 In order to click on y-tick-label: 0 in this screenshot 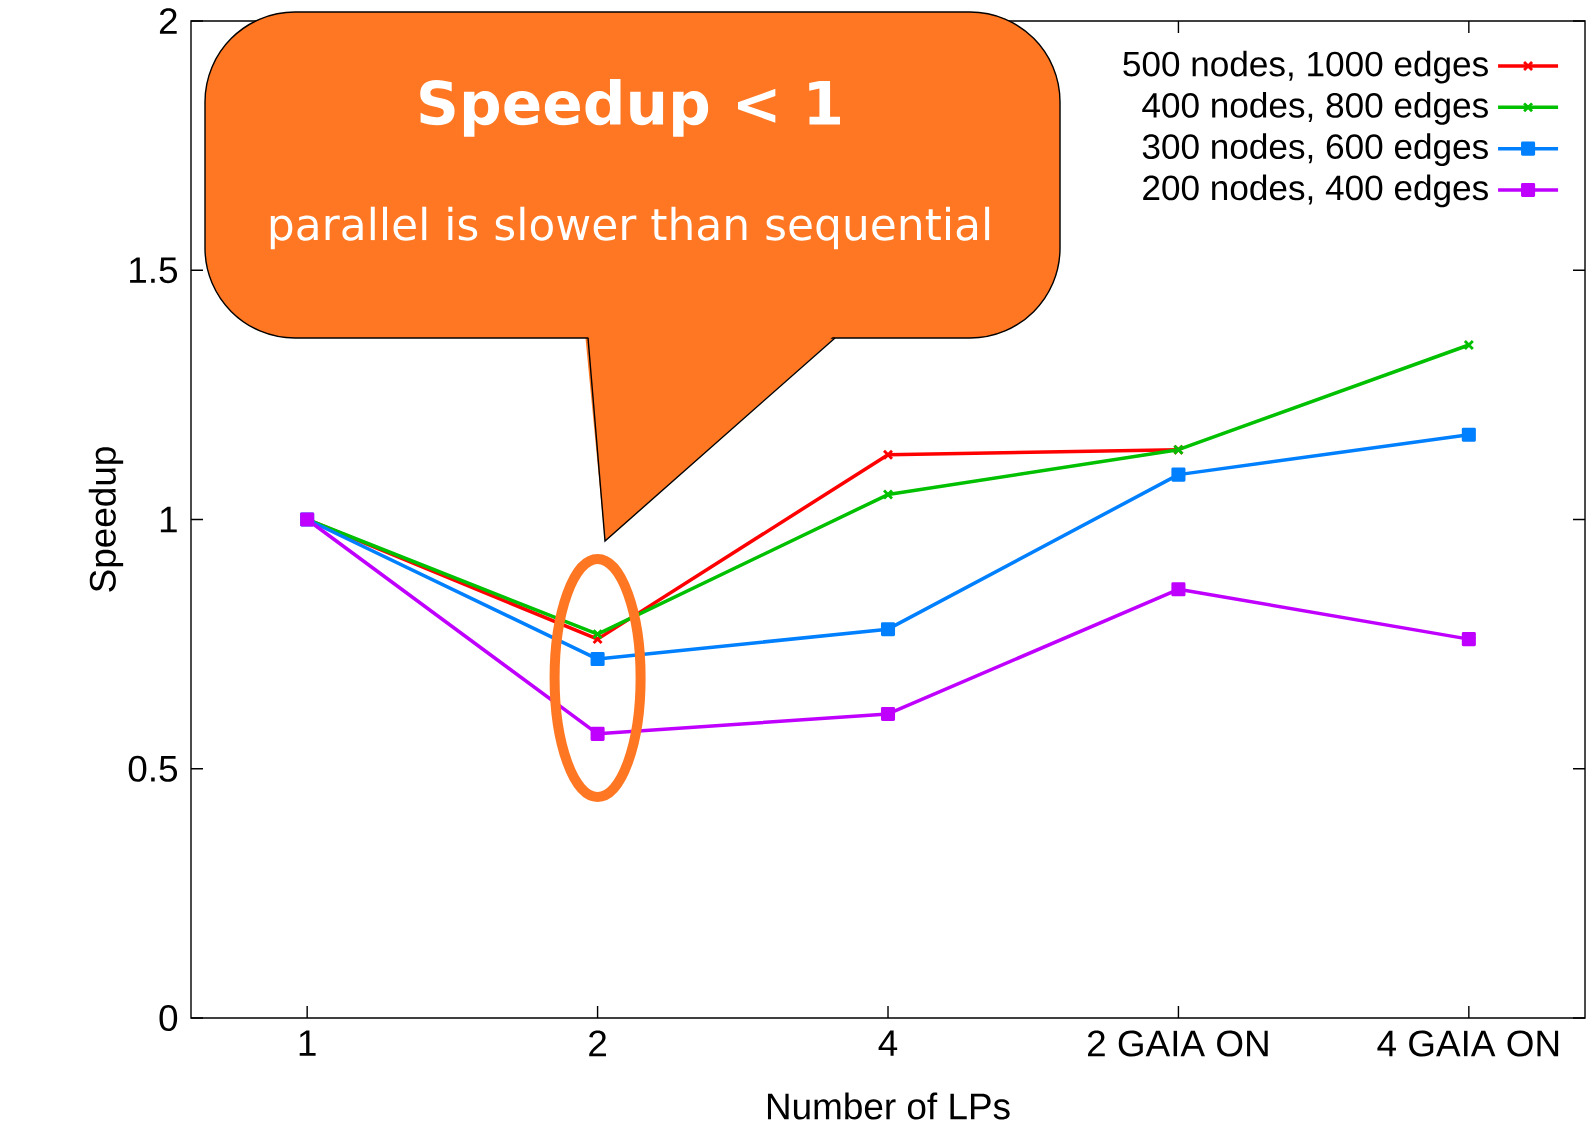, I will do `click(168, 1018)`.